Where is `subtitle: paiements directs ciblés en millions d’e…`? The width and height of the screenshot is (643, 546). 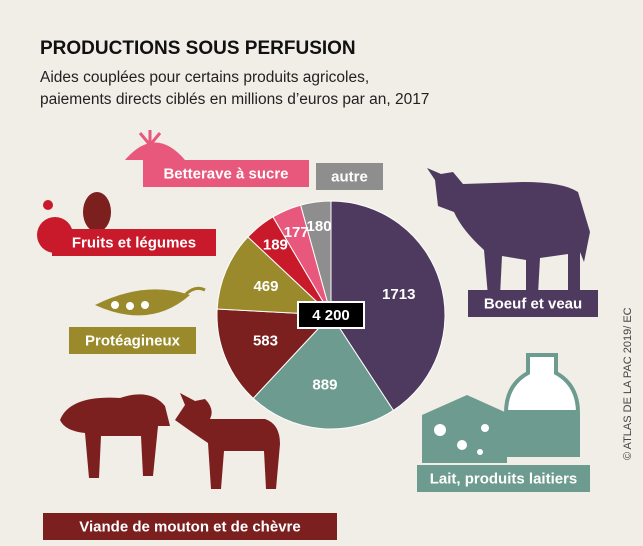 subtitle: paiements directs ciblés en millions d’e… is located at coordinates (234, 99).